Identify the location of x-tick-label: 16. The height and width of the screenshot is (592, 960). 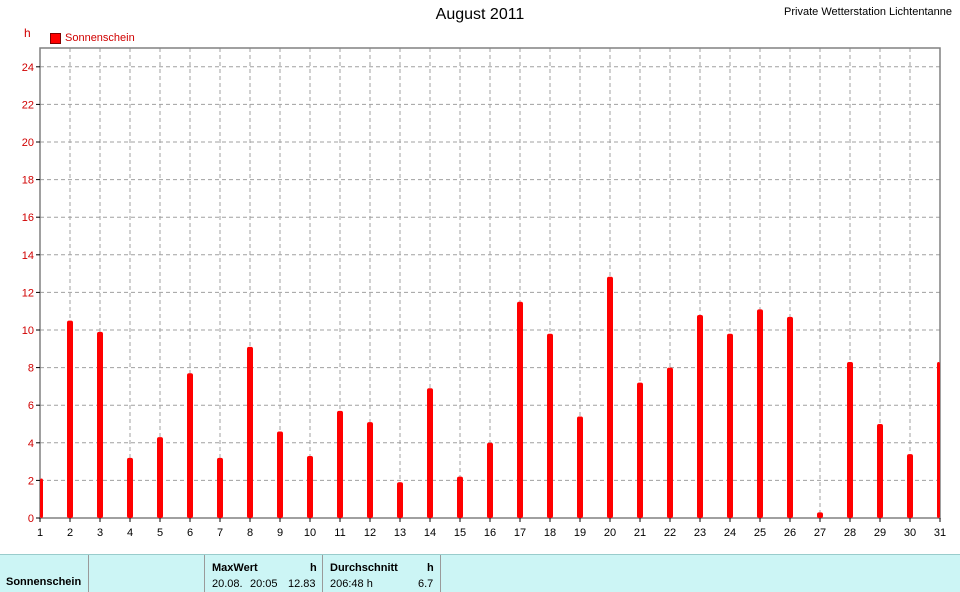
(490, 533).